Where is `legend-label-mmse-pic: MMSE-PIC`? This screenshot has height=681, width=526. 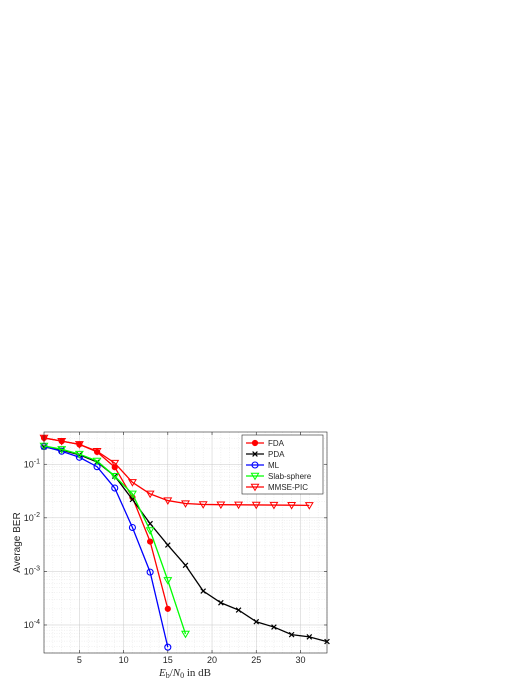 legend-label-mmse-pic: MMSE-PIC is located at coordinates (288, 487).